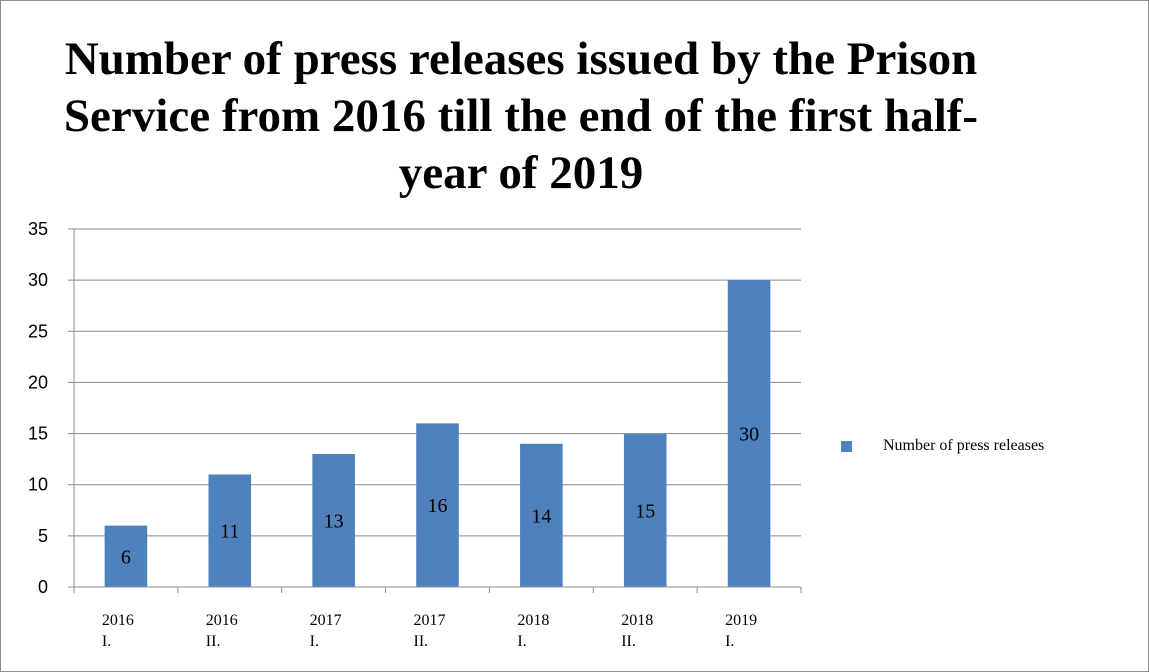 This screenshot has width=1149, height=672. Describe the element at coordinates (38, 382) in the screenshot. I see `y-tick-label: 20` at that location.